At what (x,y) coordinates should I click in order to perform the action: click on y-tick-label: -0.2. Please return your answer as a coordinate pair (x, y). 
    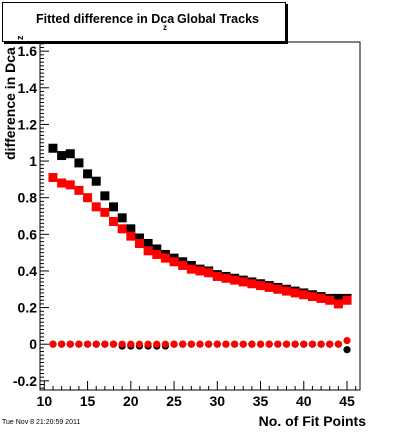
    Looking at the image, I should click on (25, 381).